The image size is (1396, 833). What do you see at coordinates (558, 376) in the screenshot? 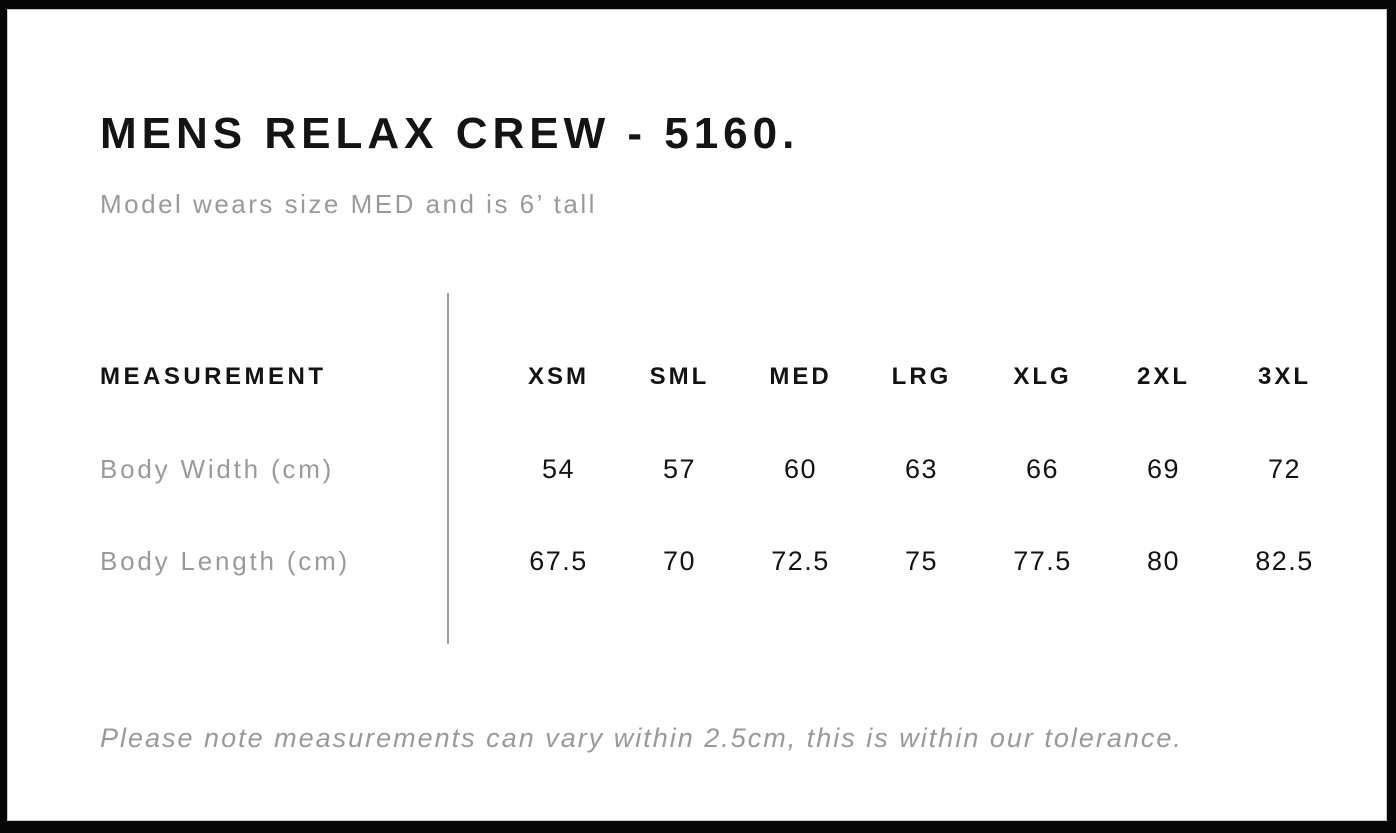
I see `size-header-xsm: XSM` at bounding box center [558, 376].